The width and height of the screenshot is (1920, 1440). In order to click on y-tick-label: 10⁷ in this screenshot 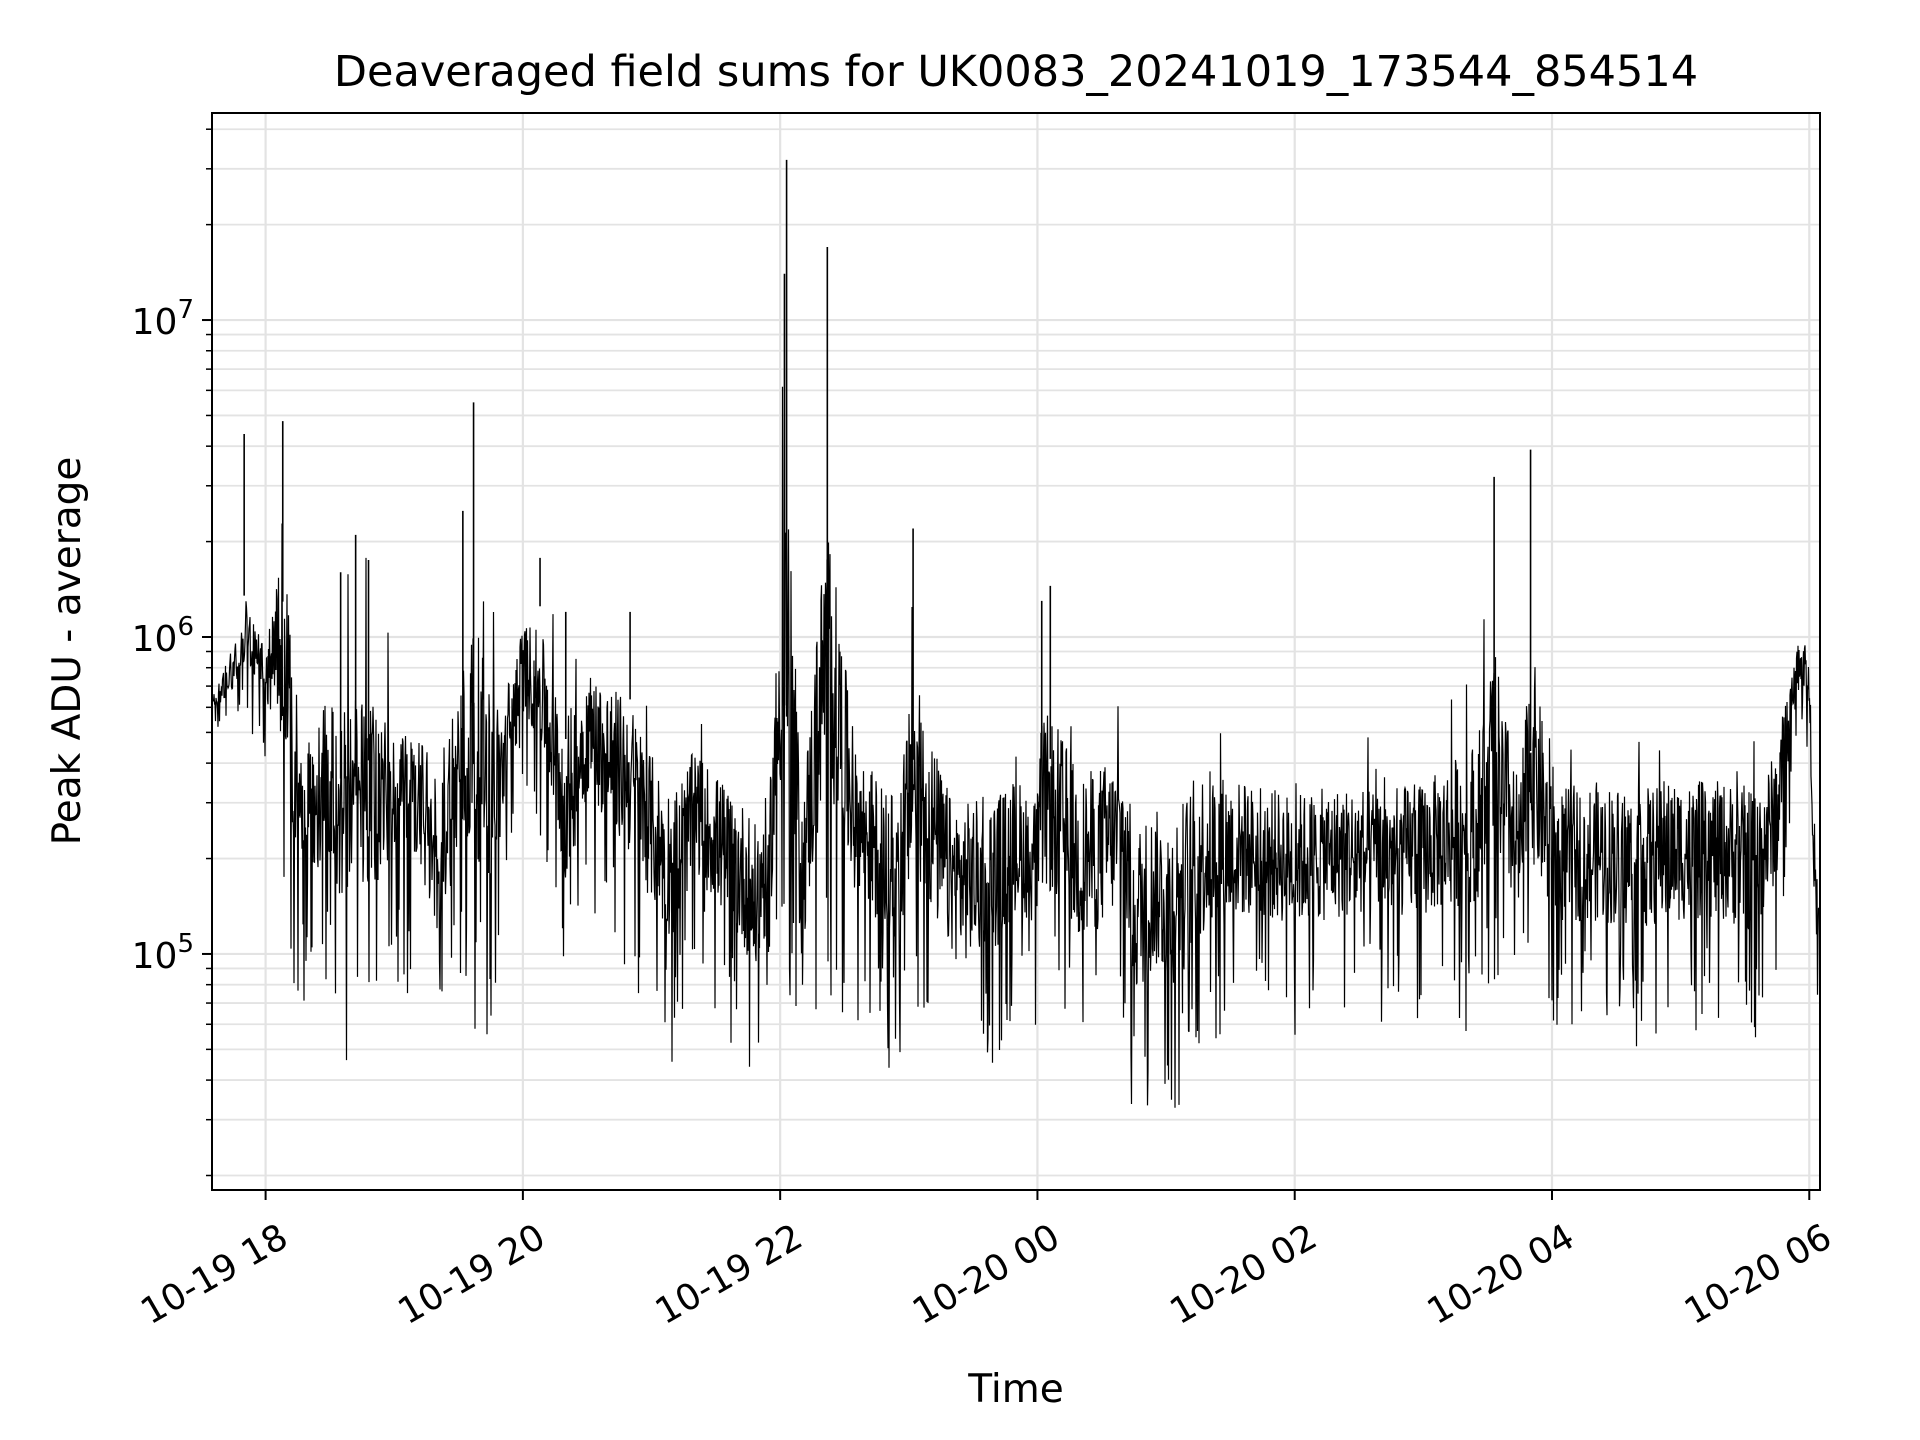, I will do `click(163, 319)`.